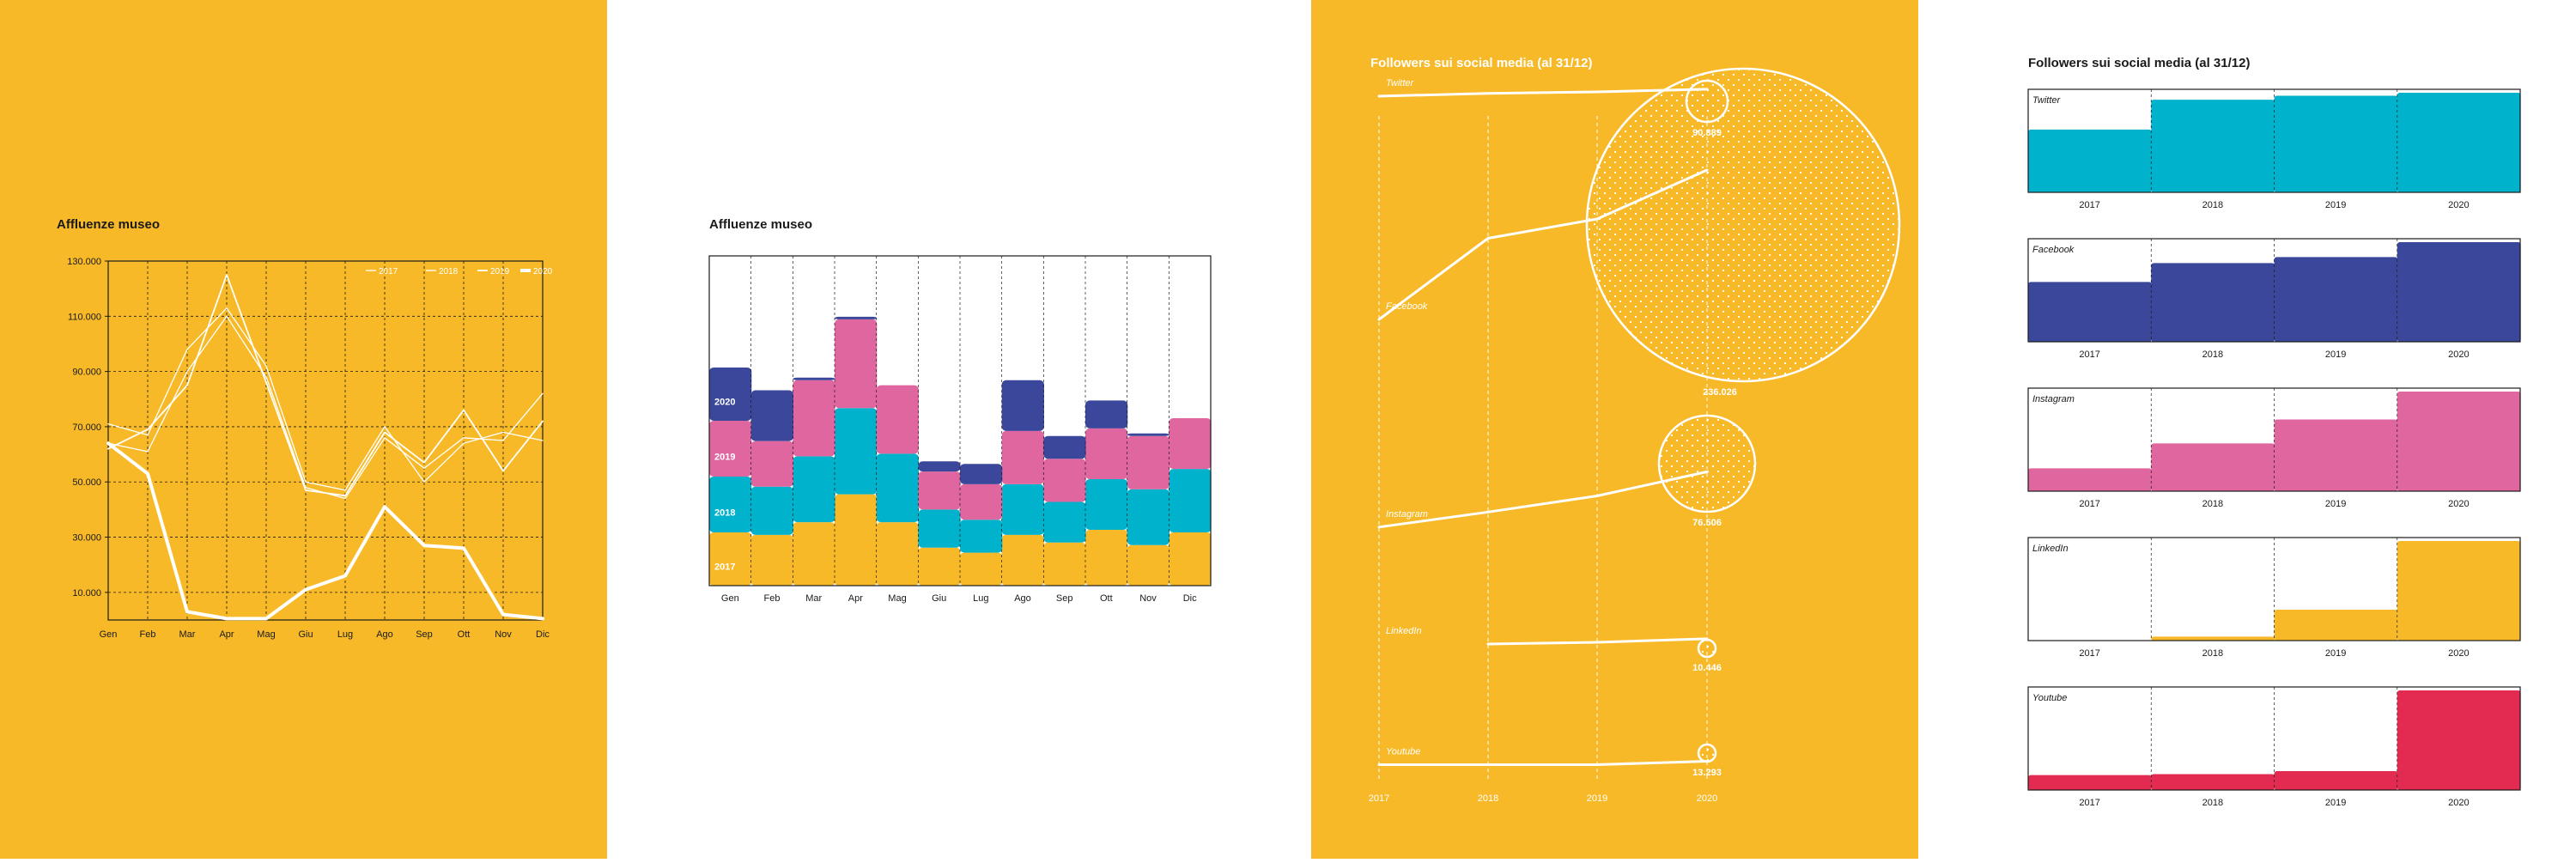 The height and width of the screenshot is (863, 2576). What do you see at coordinates (2090, 312) in the screenshot?
I see `step-bar-facebook-2017` at bounding box center [2090, 312].